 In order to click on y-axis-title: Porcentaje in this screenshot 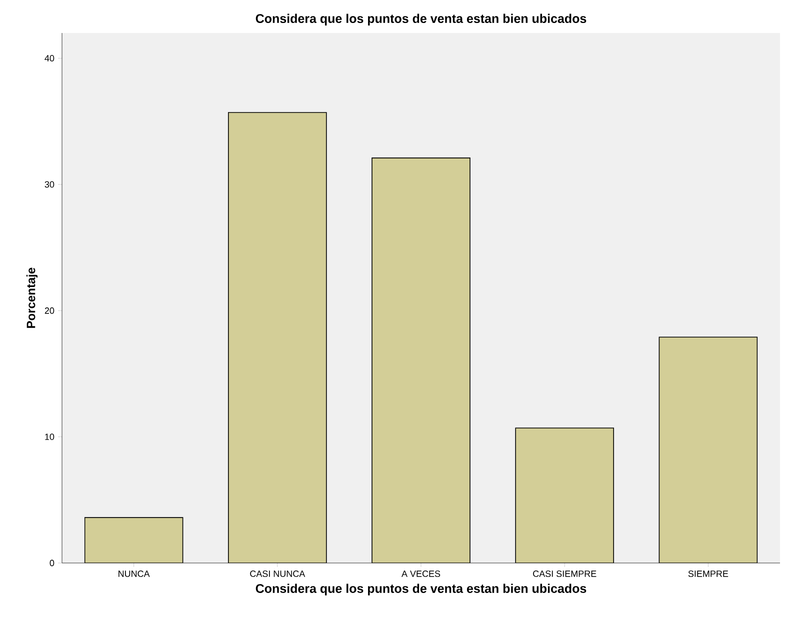, I will do `click(32, 298)`.